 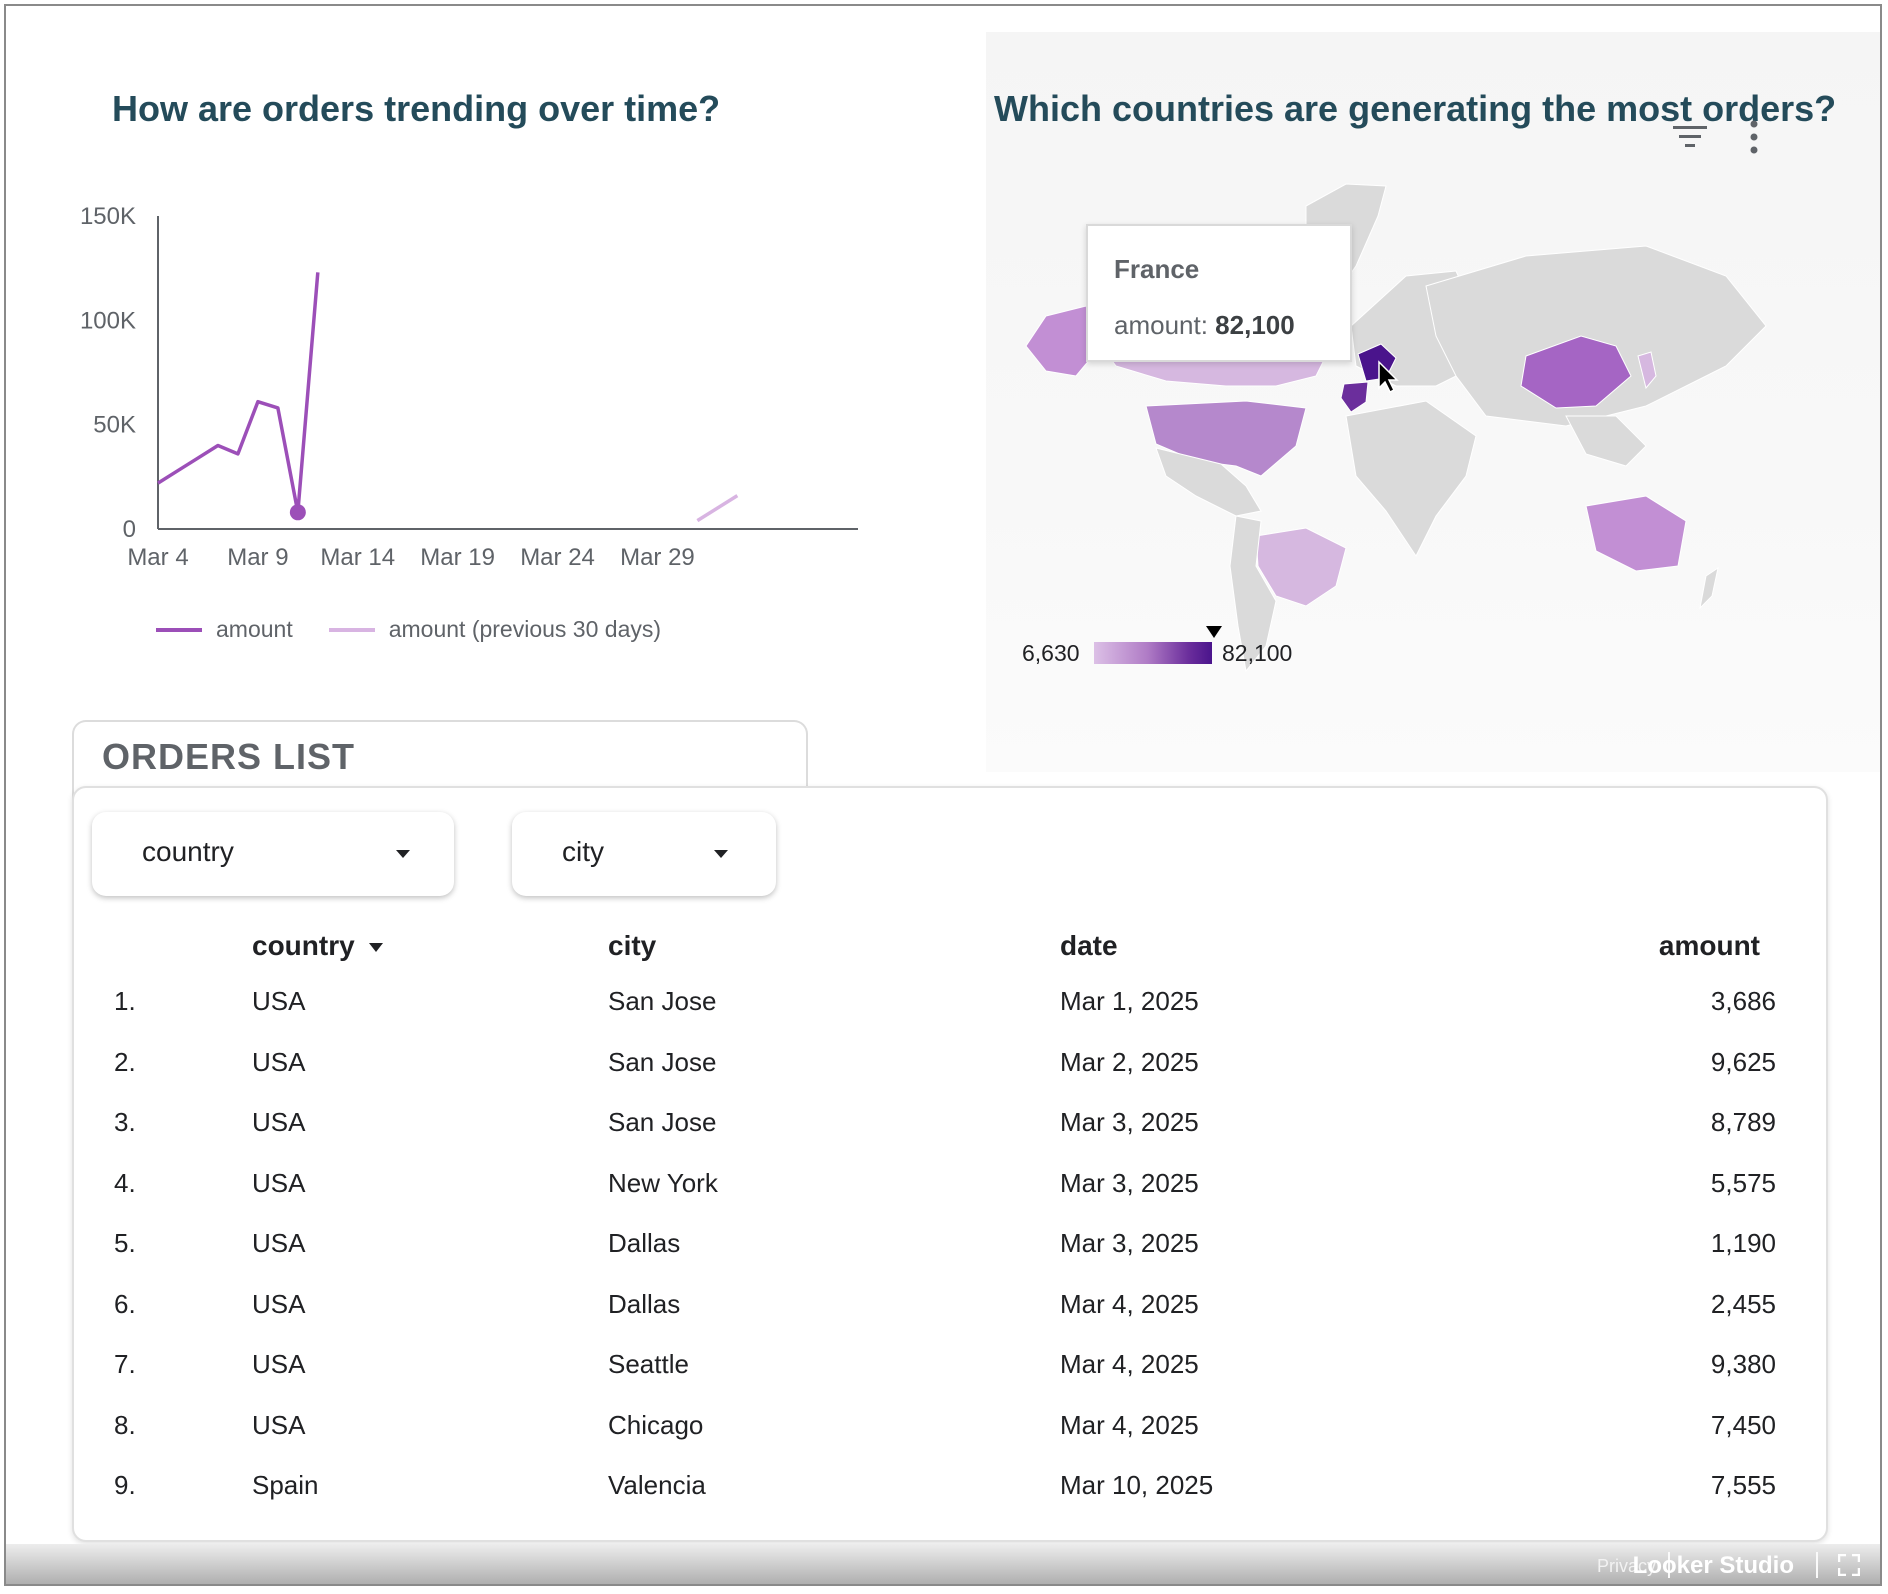 What do you see at coordinates (941, 1132) in the screenshot?
I see `table-row: 3. USA San Jose Mar 3, 2025 8,789` at bounding box center [941, 1132].